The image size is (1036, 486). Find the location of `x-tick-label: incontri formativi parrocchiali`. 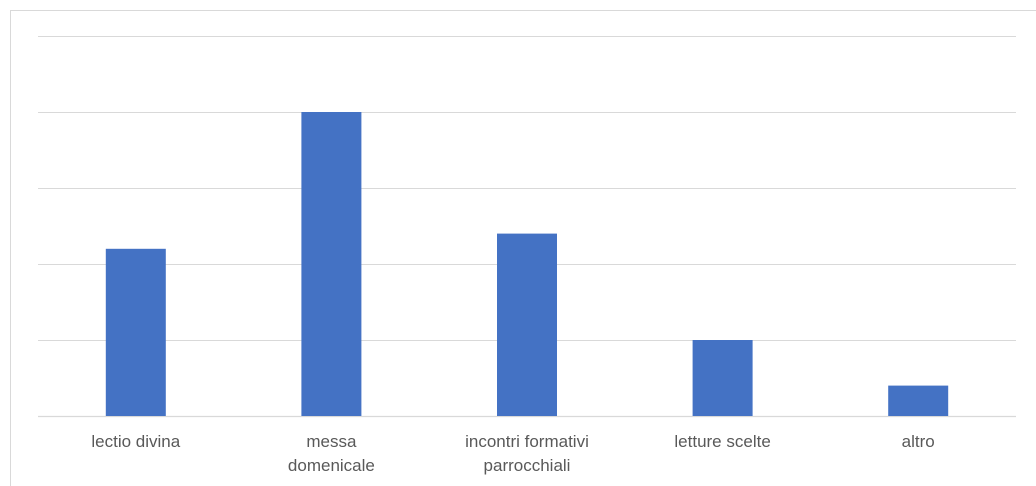

x-tick-label: incontri formativi parrocchiali is located at coordinates (527, 453).